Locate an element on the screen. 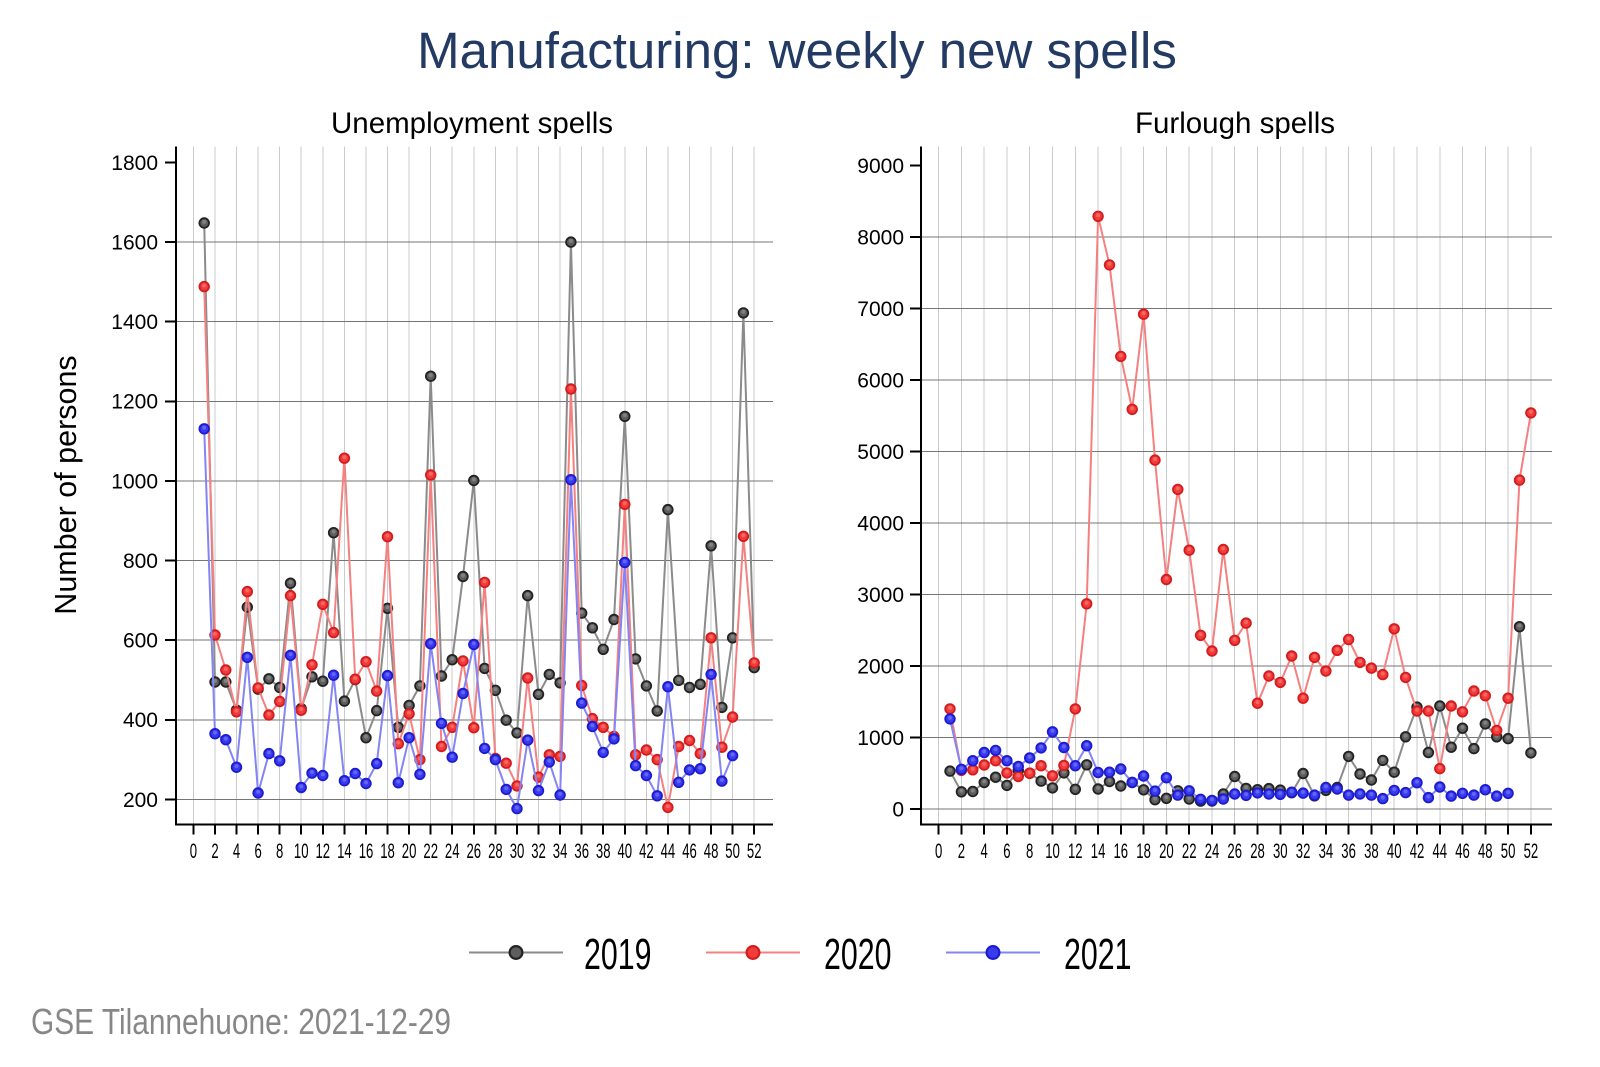 The image size is (1600, 1067). svg-text: 1800 is located at coordinates (134, 163).